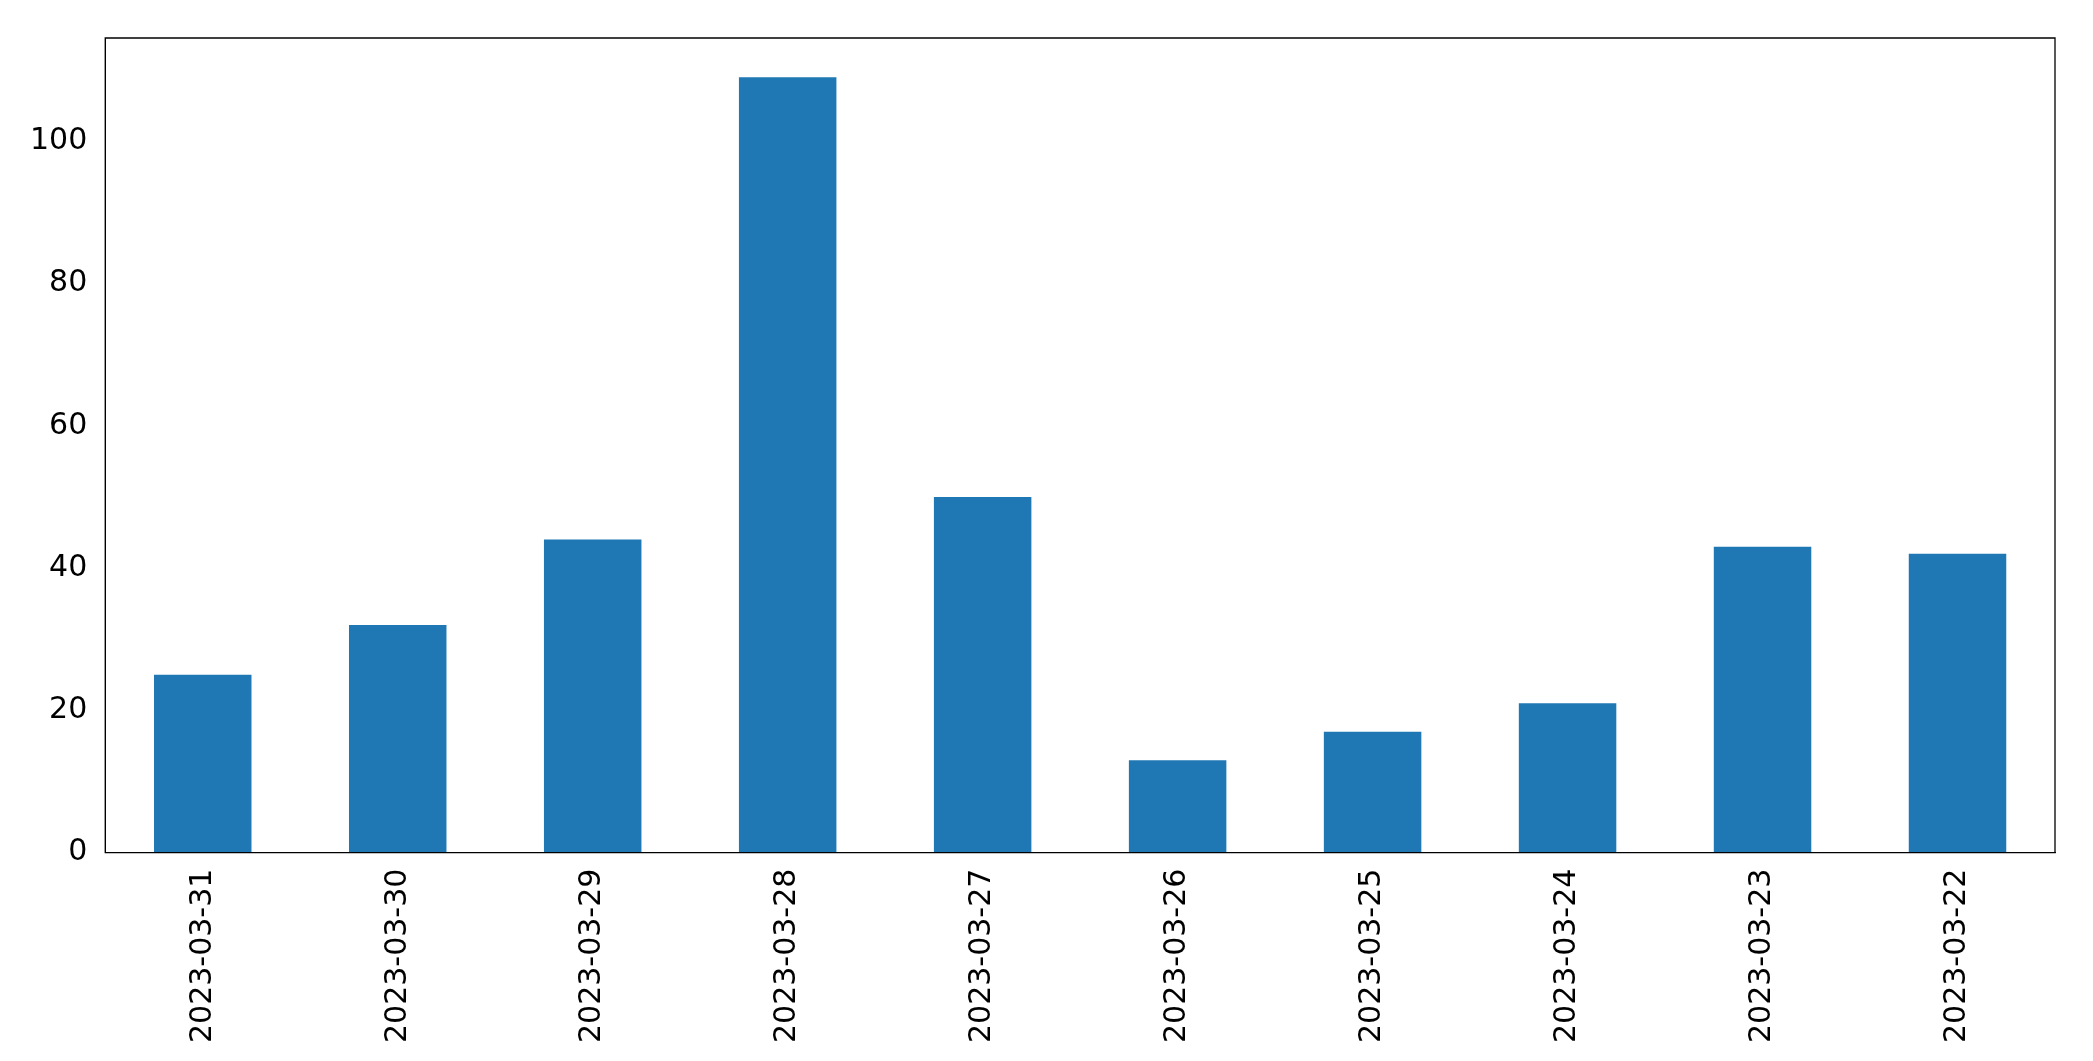 This screenshot has width=2093, height=1061. I want to click on x-tick-label: 2023-03-23, so click(1760, 956).